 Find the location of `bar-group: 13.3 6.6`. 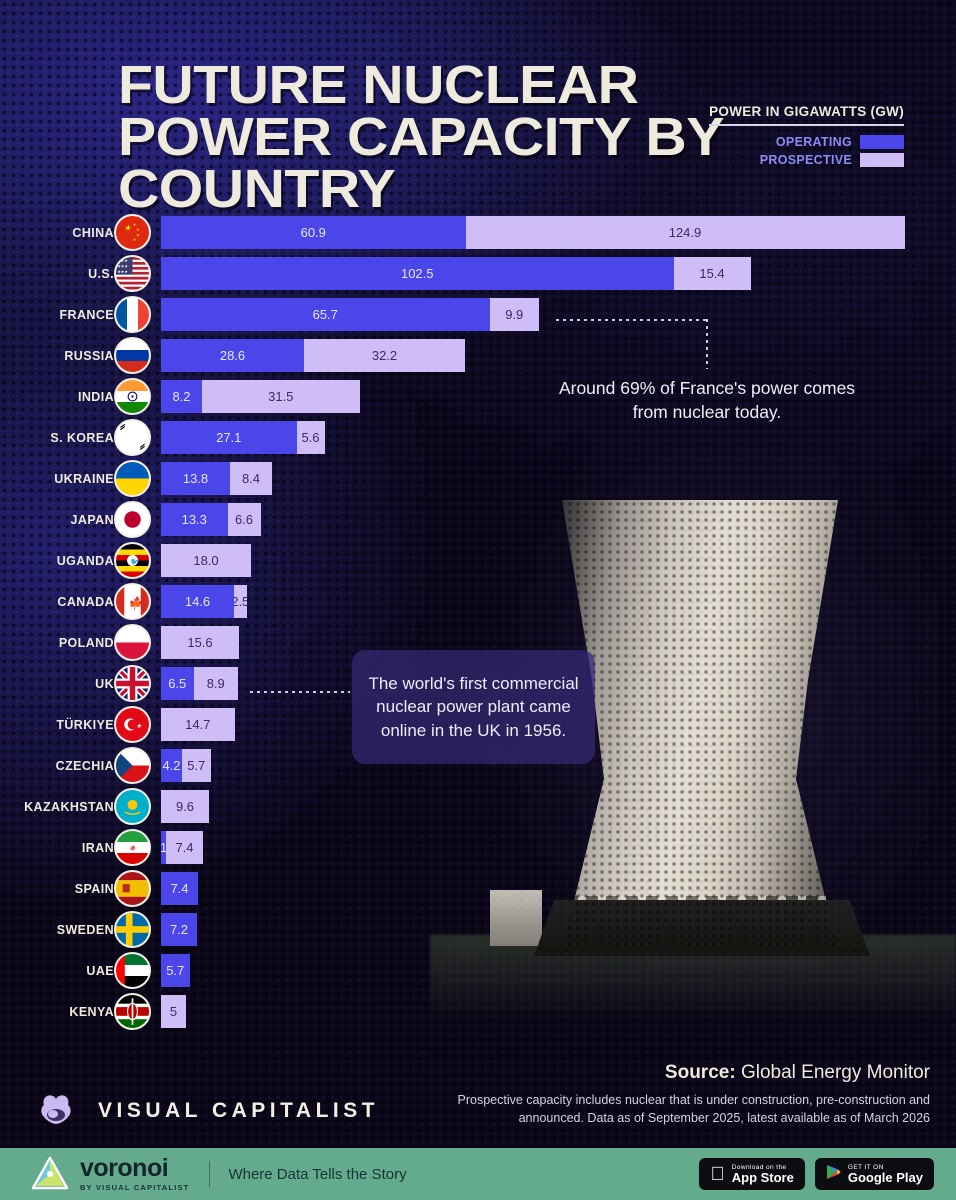

bar-group: 13.3 6.6 is located at coordinates (211, 519).